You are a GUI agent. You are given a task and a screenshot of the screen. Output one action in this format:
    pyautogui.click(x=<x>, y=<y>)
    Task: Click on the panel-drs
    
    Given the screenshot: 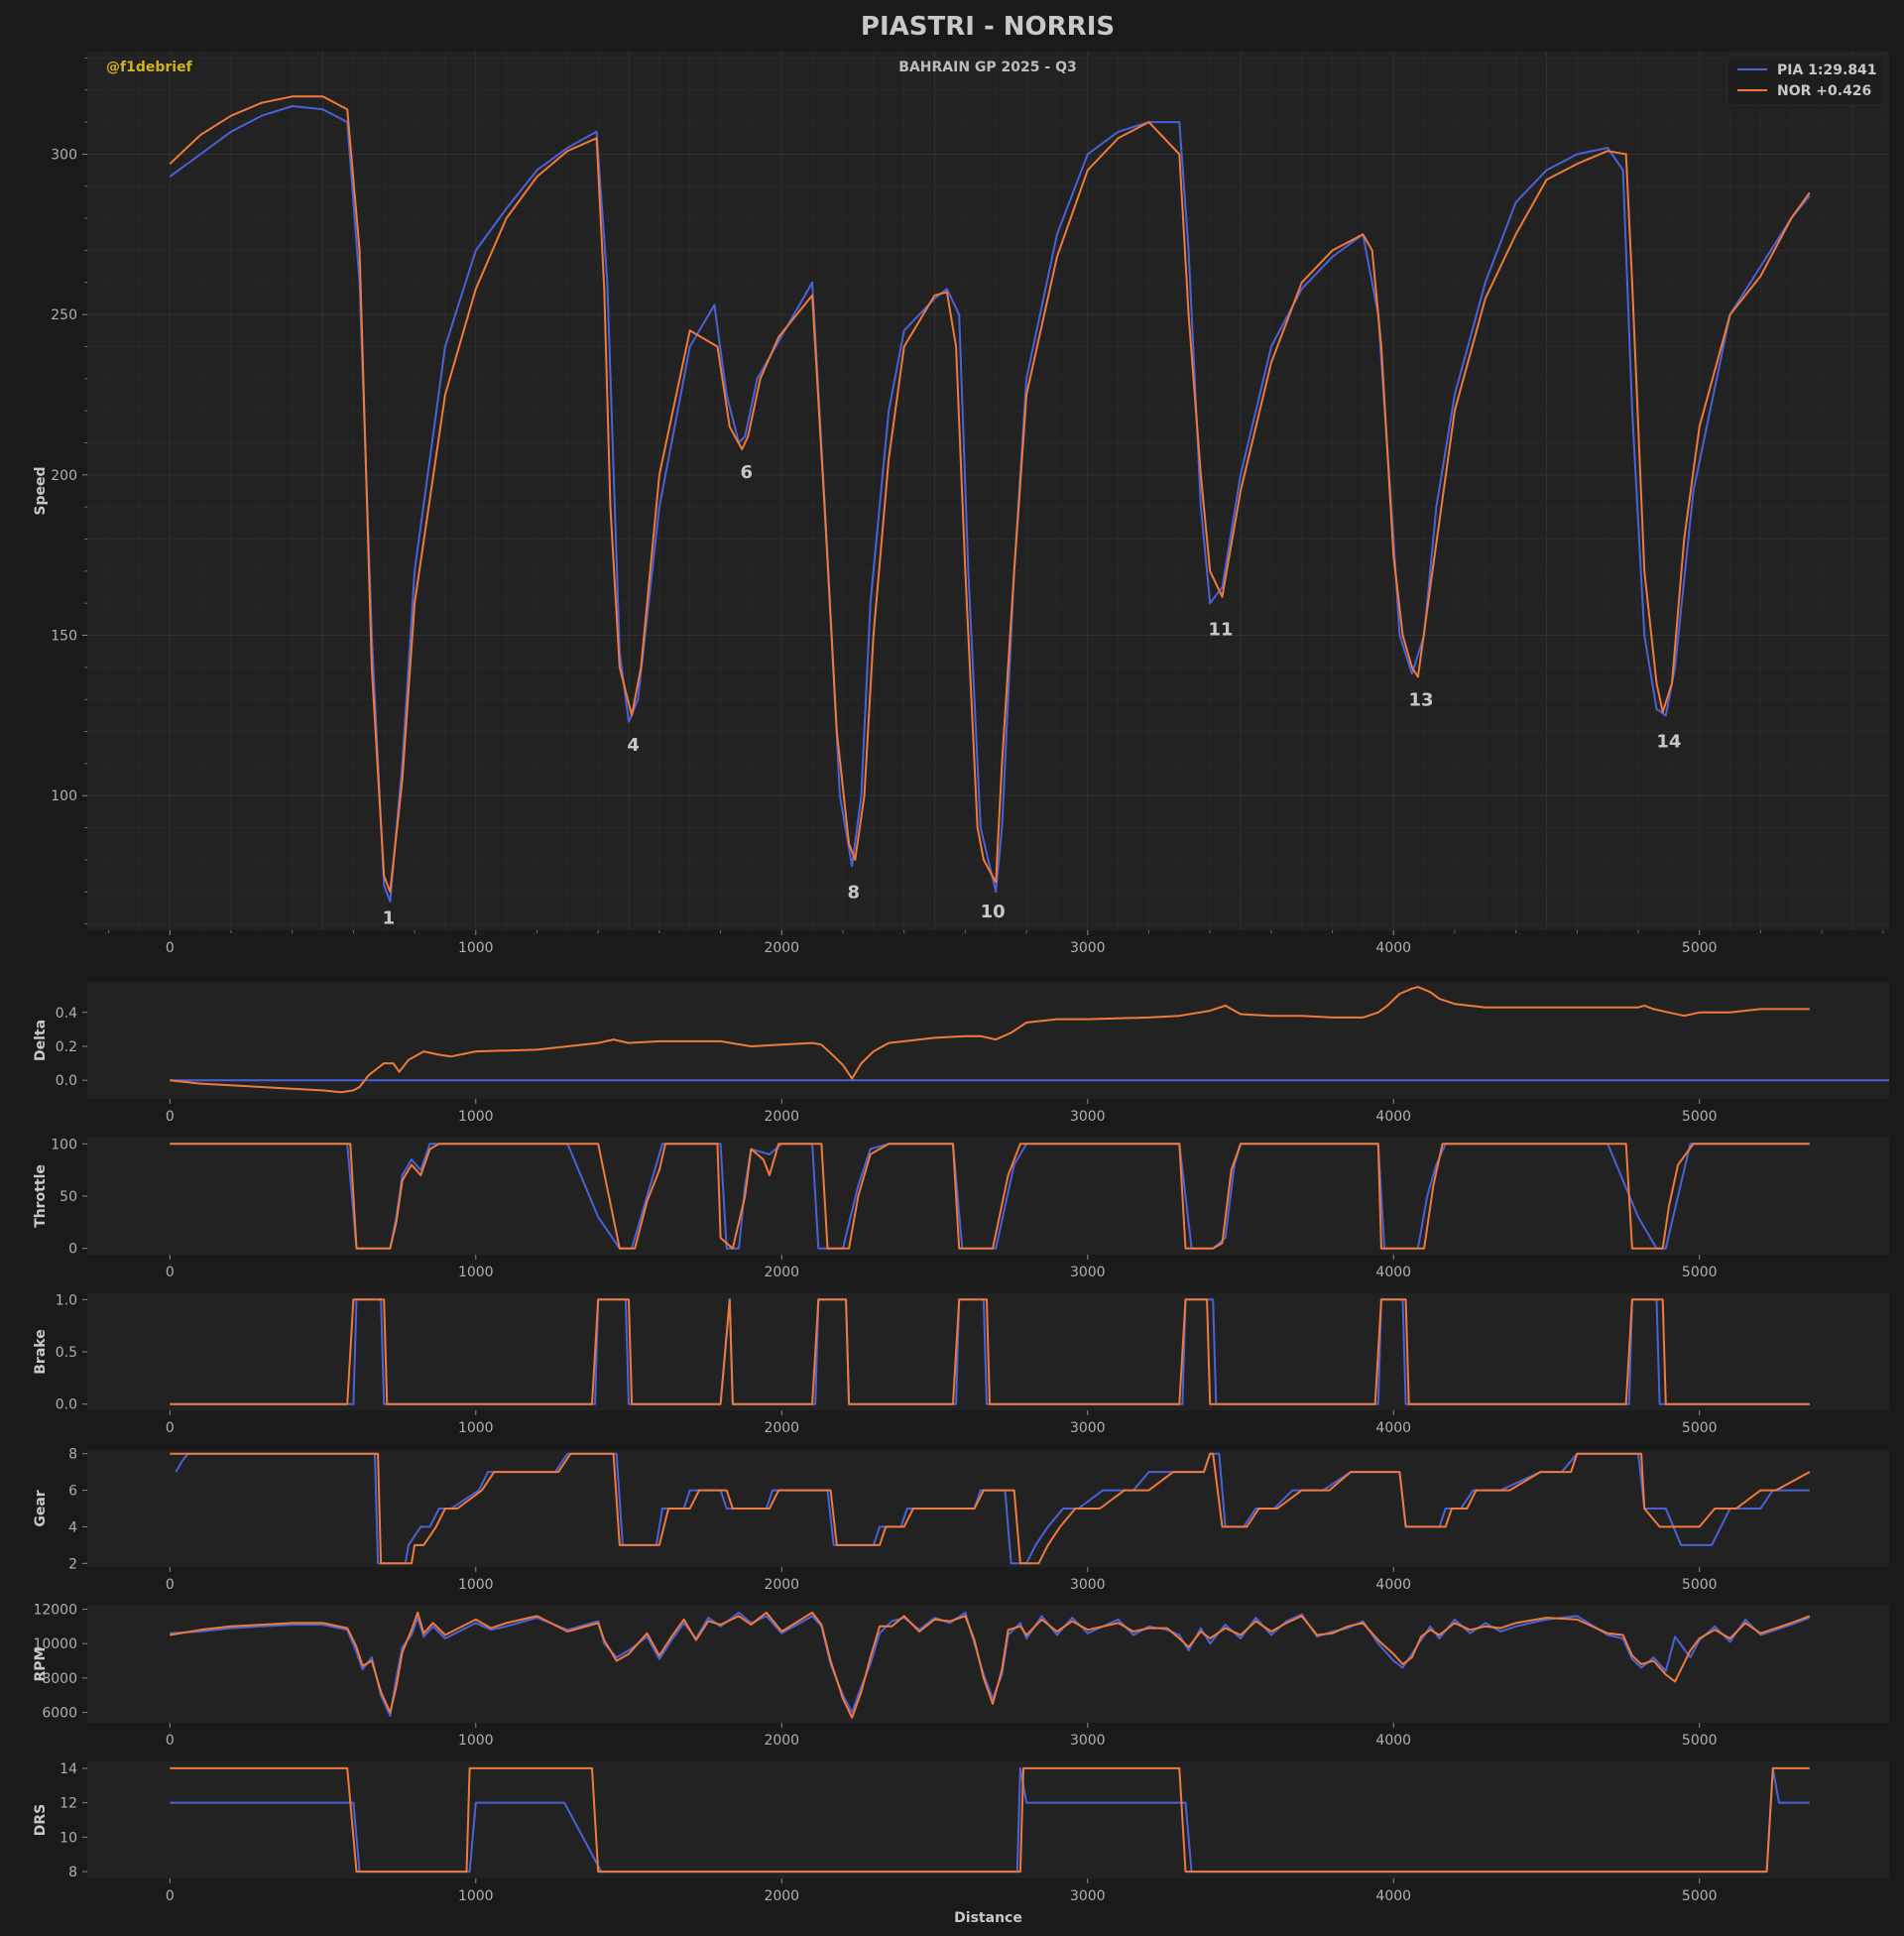 What is the action you would take?
    pyautogui.click(x=988, y=1819)
    